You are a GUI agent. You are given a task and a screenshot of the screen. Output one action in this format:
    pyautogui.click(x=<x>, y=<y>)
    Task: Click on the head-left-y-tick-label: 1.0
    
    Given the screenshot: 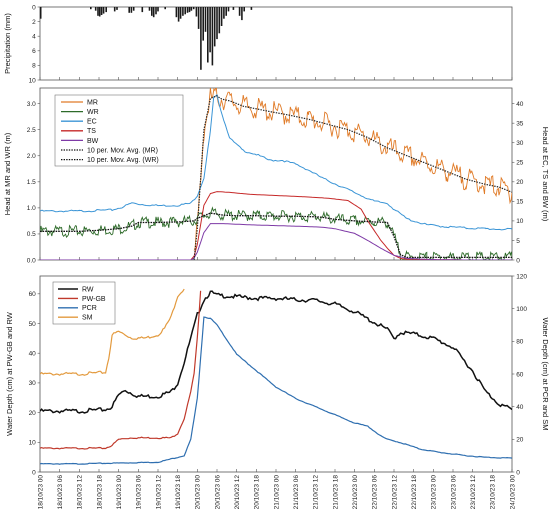 What is the action you would take?
    pyautogui.click(x=31, y=208)
    